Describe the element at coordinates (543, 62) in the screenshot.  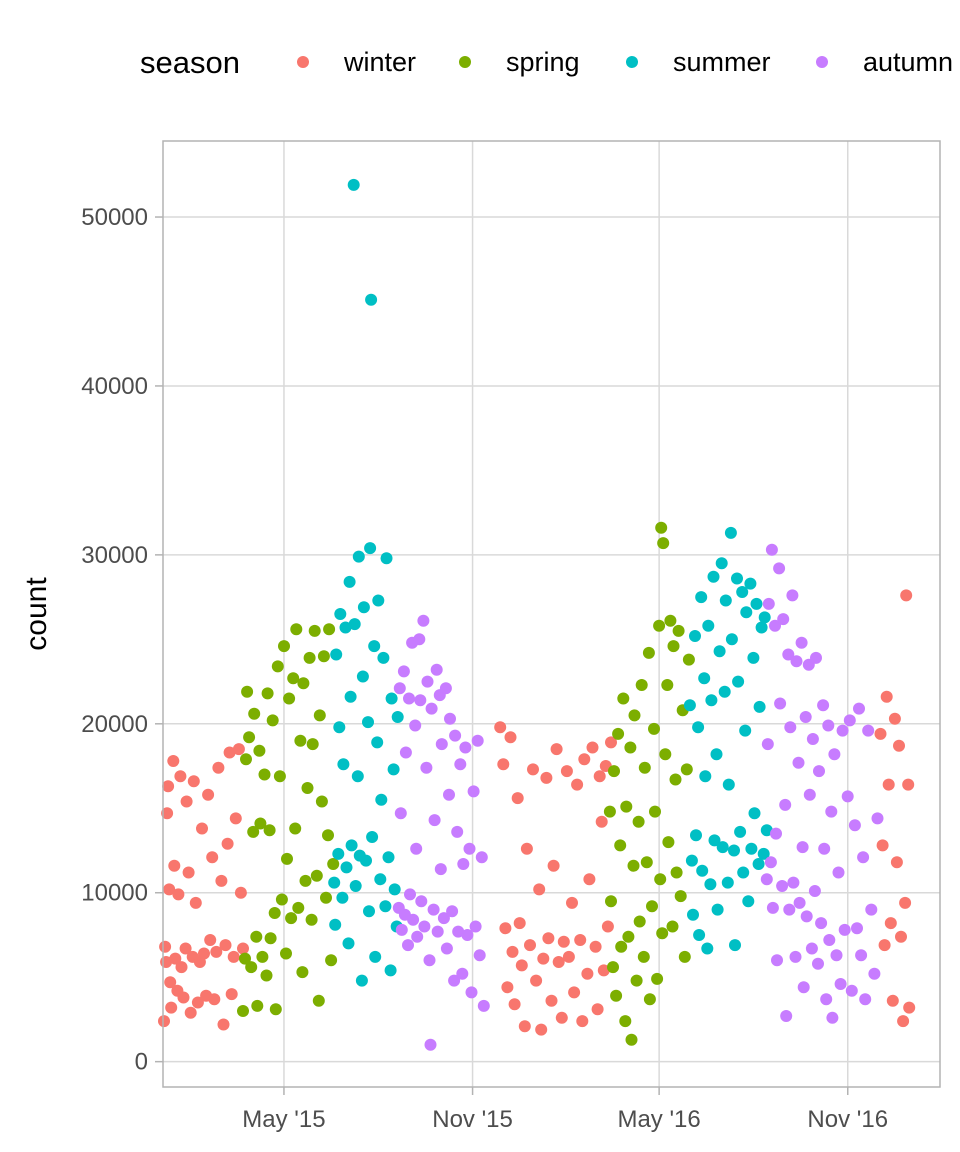
I see `legend-label: spring` at that location.